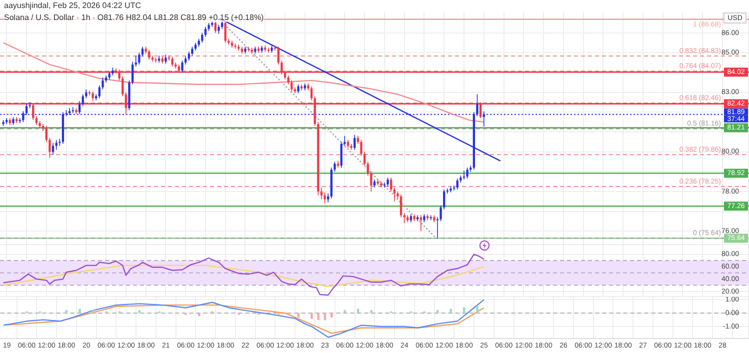 This screenshot has height=353, width=749. I want to click on chart-subtitle: Solana / U.S. Dollar · 1h · O81.76 H82.04 L81.28 C81.89 +0.15 (+0.18%), so click(134, 17).